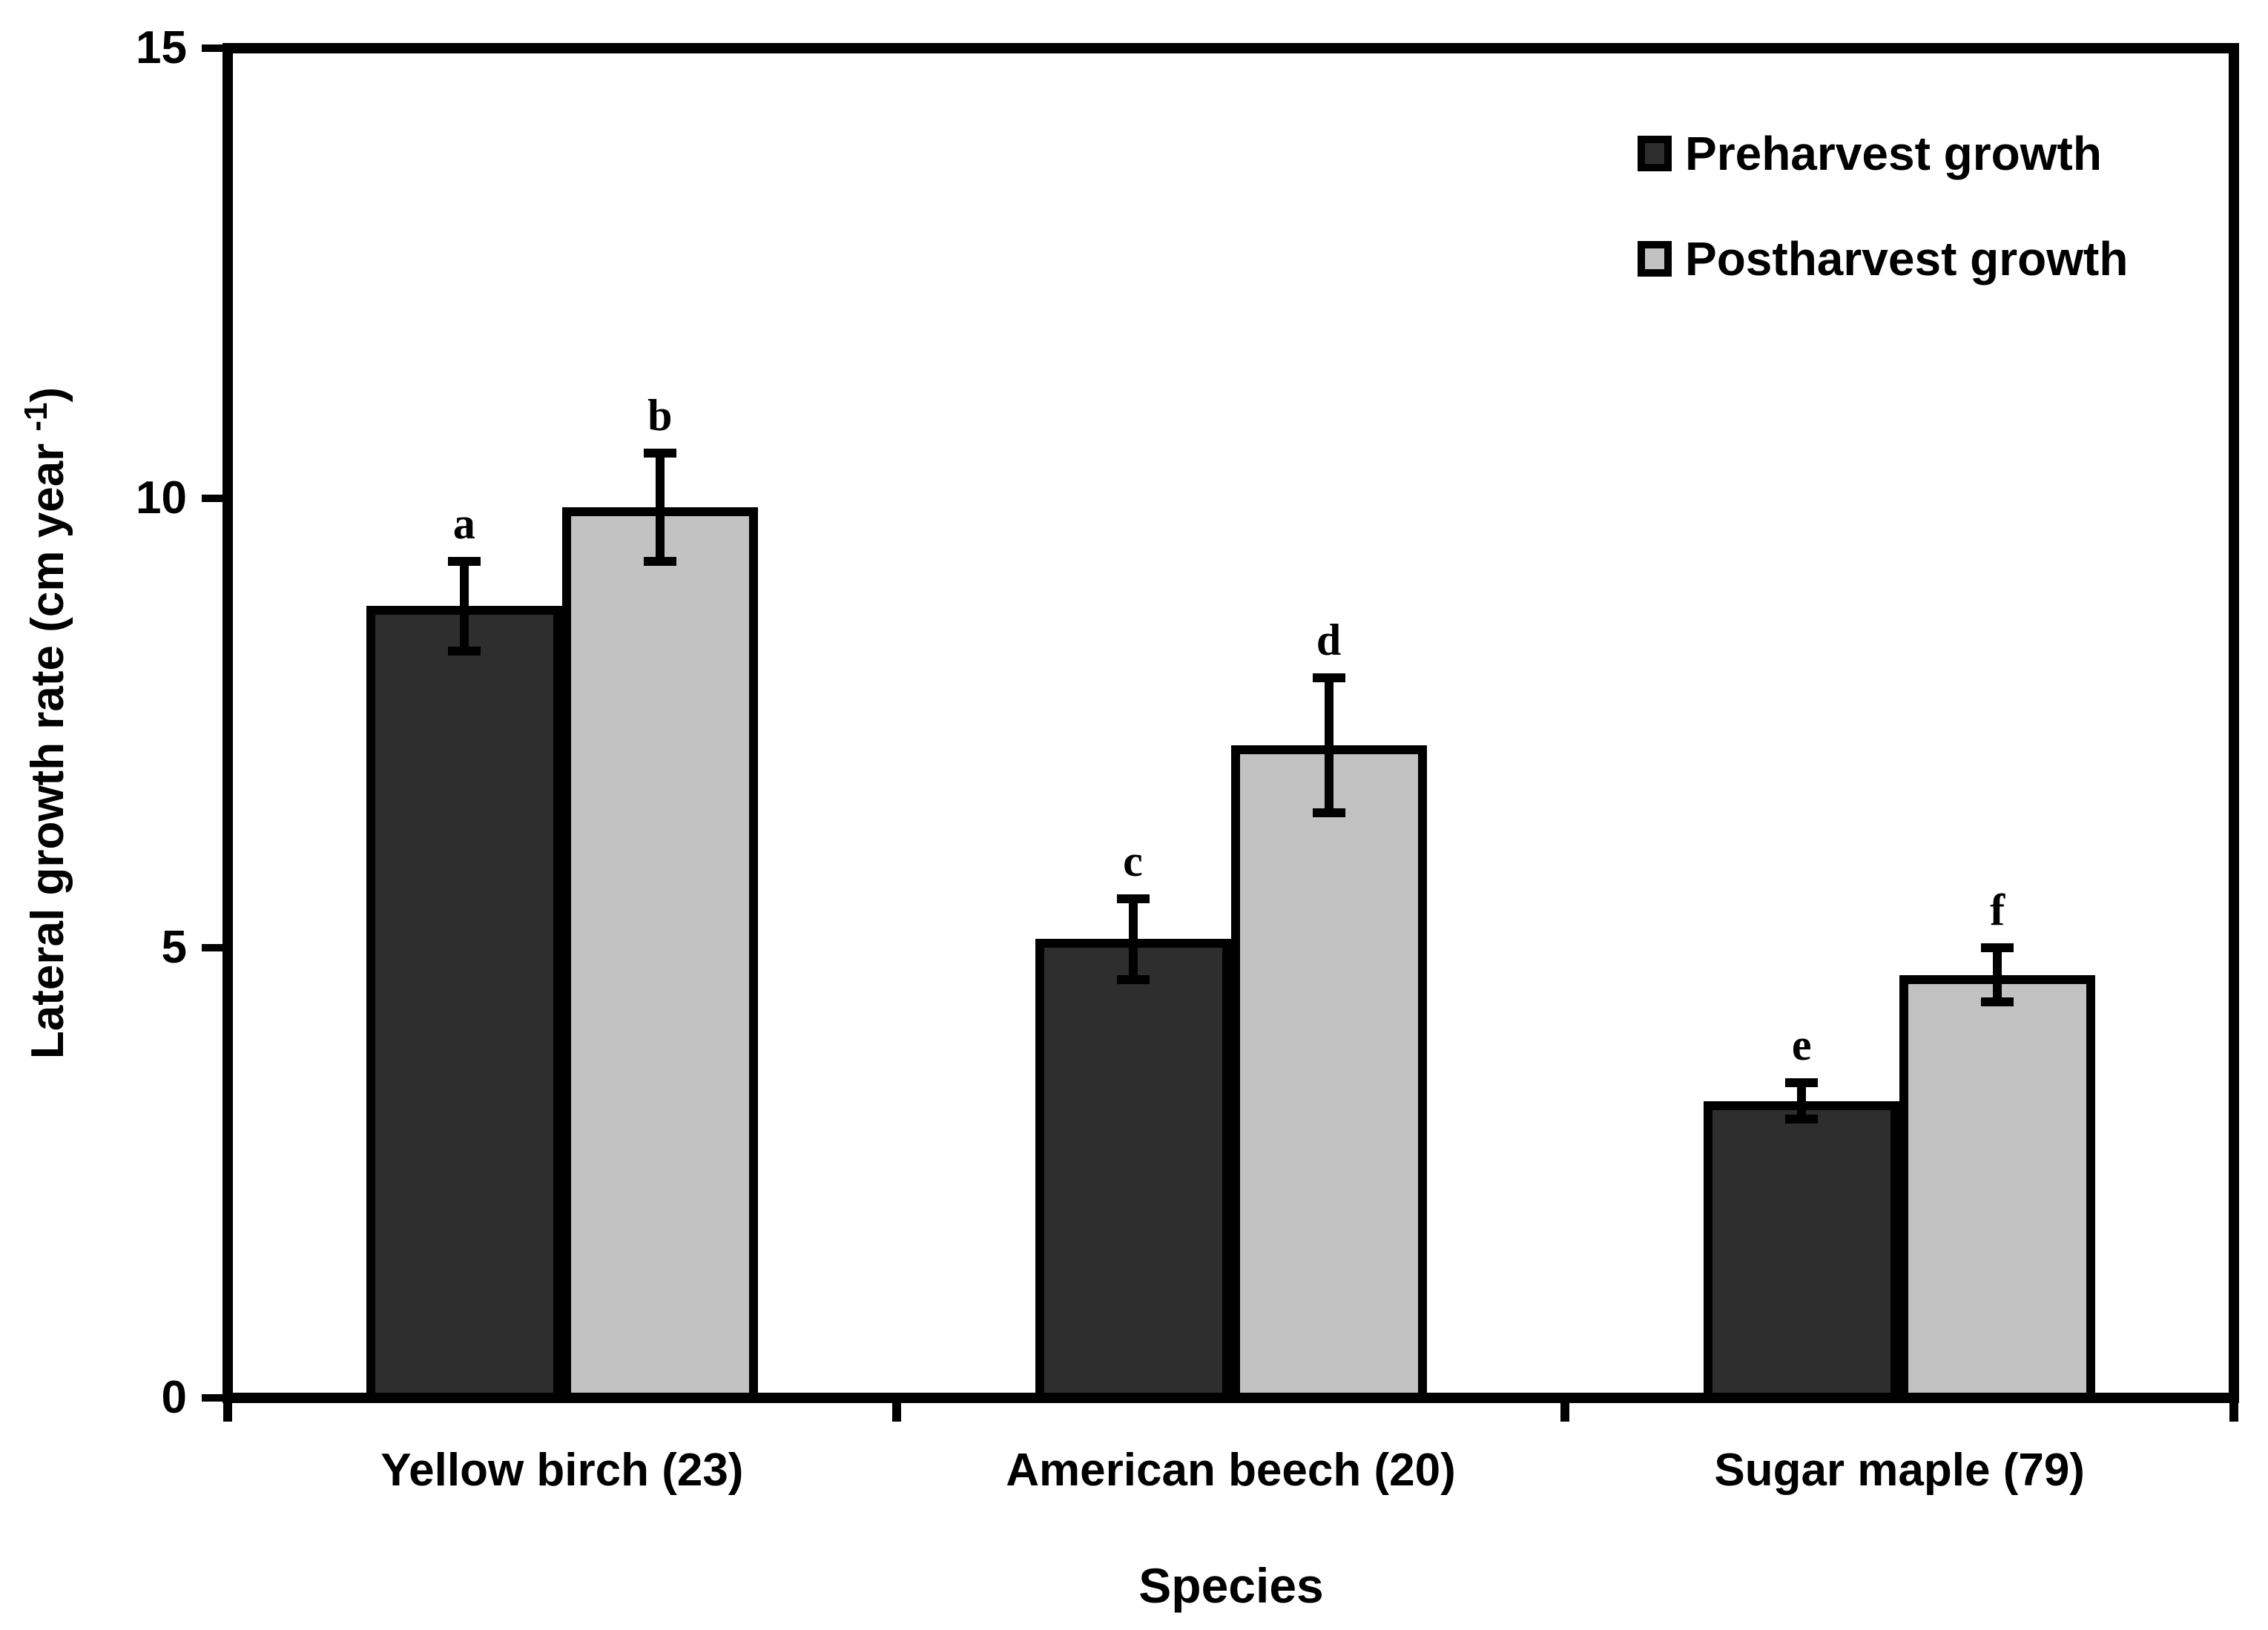 The image size is (2268, 1630). Describe the element at coordinates (1655, 259) in the screenshot. I see `legend-swatch-postharvest` at that location.